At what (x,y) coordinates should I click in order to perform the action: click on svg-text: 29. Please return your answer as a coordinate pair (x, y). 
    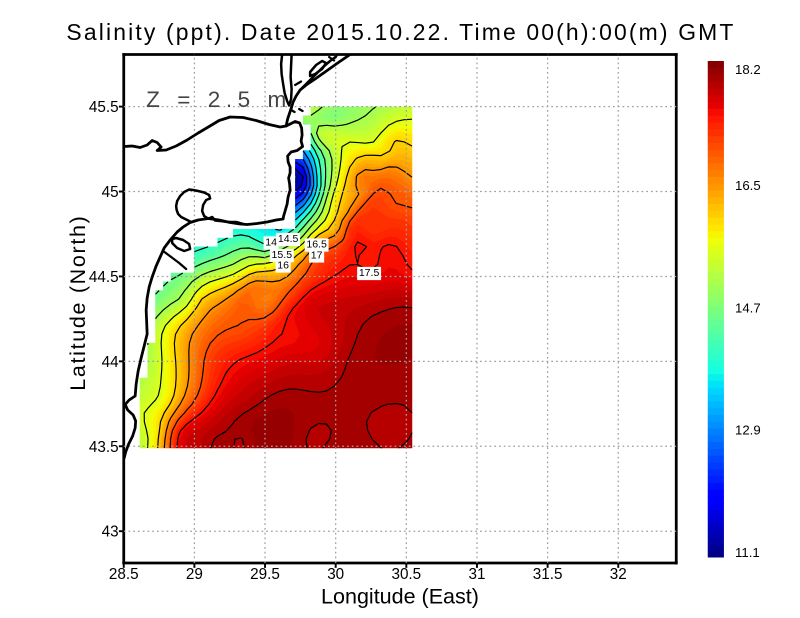
    Looking at the image, I should click on (194, 574).